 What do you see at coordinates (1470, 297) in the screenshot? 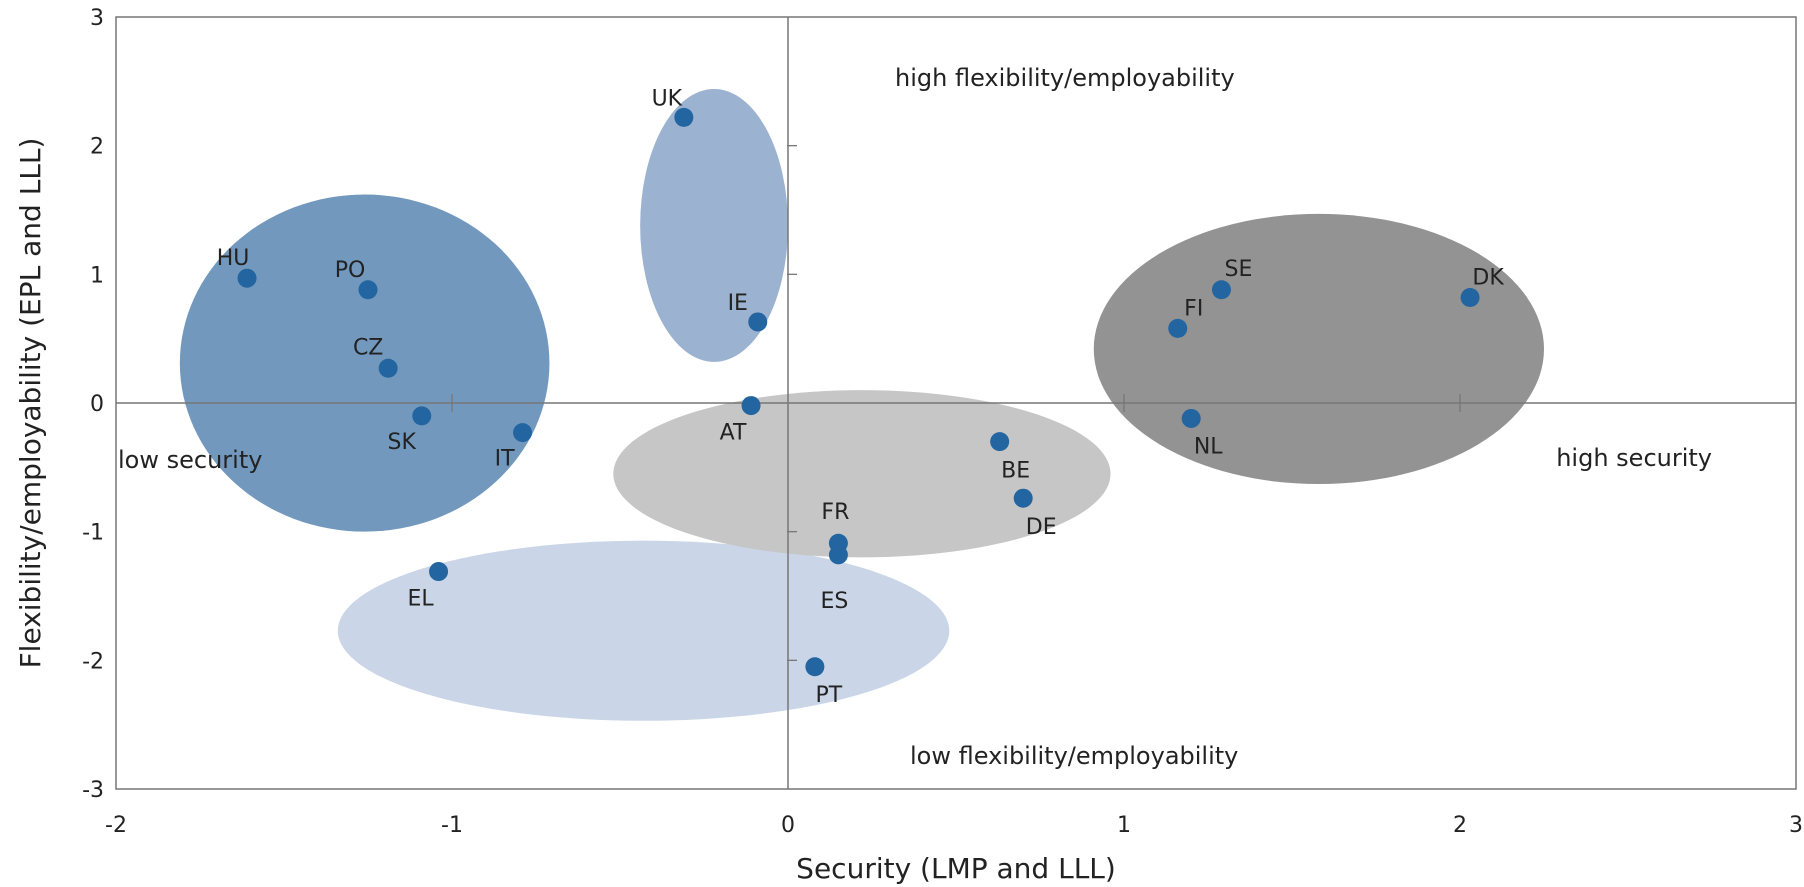
I see `data-point-dk` at bounding box center [1470, 297].